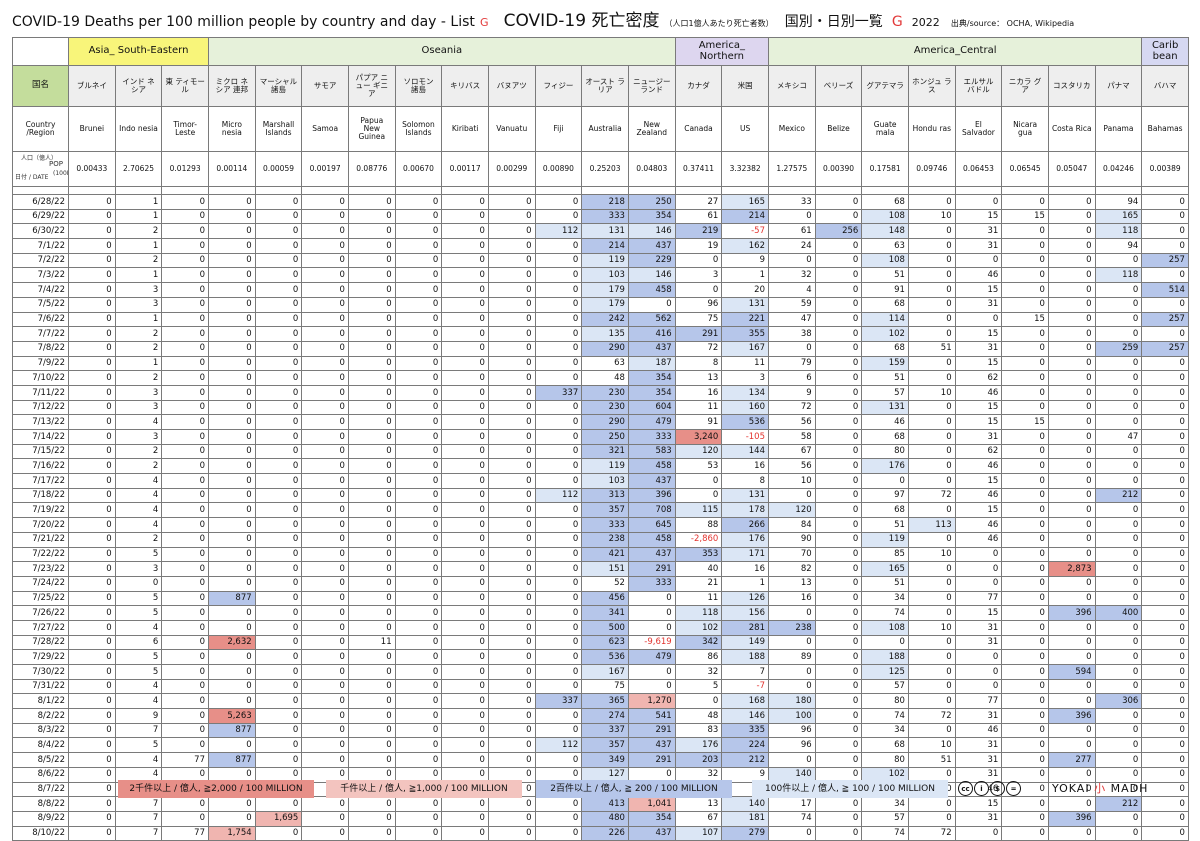 Image resolution: width=1200 pixels, height=841 pixels. I want to click on value-cell: 179, so click(605, 304).